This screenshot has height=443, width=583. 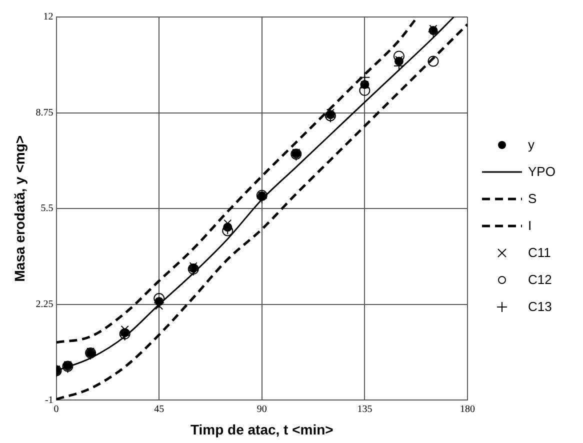 What do you see at coordinates (45, 112) in the screenshot?
I see `y-tick-label: 8.75` at bounding box center [45, 112].